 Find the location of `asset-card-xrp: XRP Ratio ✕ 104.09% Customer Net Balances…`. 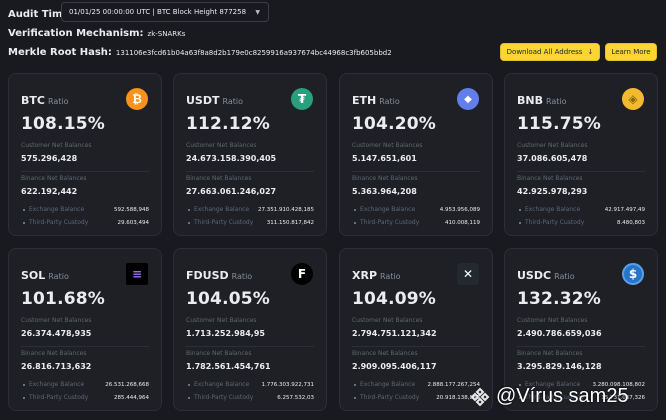

asset-card-xrp: XRP Ratio ✕ 104.09% Customer Net Balances… is located at coordinates (416, 329).